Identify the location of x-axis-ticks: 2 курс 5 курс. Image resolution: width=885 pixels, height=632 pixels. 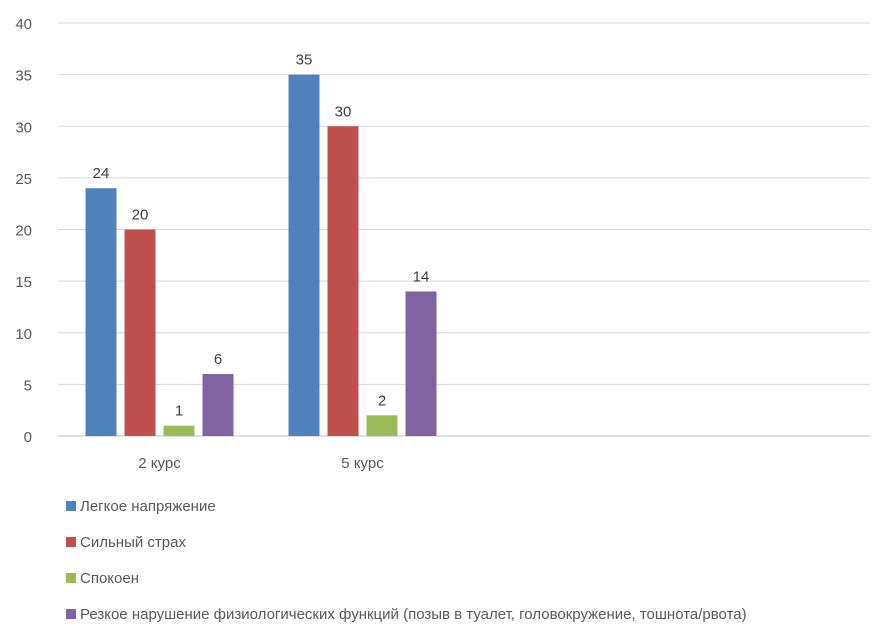
(261, 463).